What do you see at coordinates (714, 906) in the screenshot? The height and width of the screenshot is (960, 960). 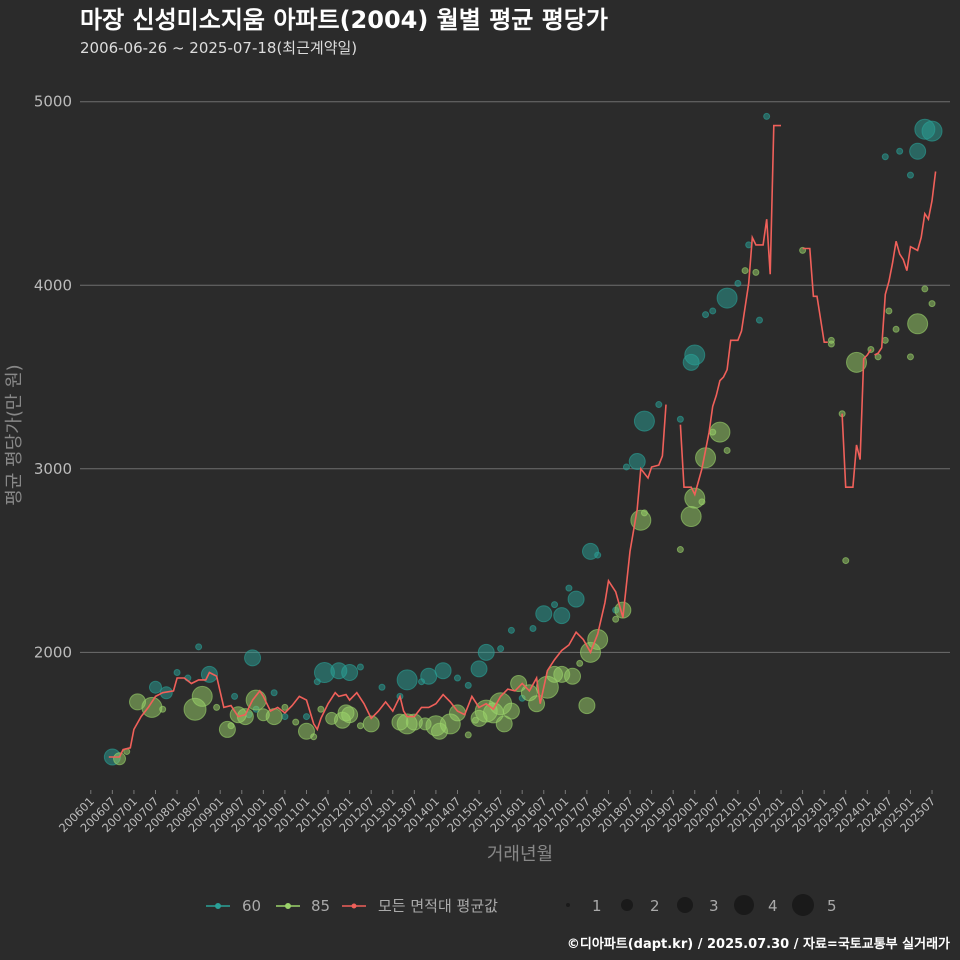 I see `legend-size-label-3: 3` at bounding box center [714, 906].